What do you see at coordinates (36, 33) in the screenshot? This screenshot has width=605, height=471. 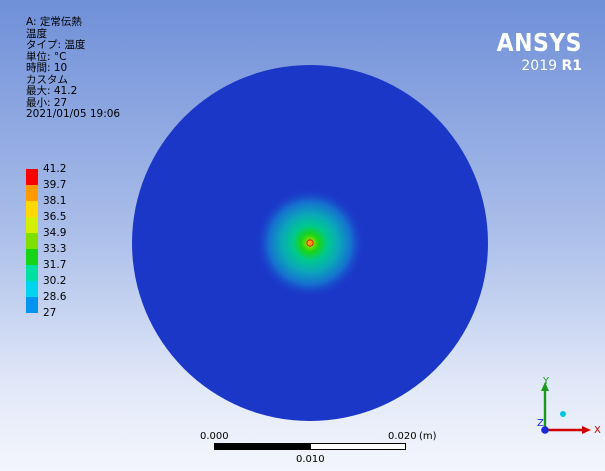 I see `result-name: 温度` at bounding box center [36, 33].